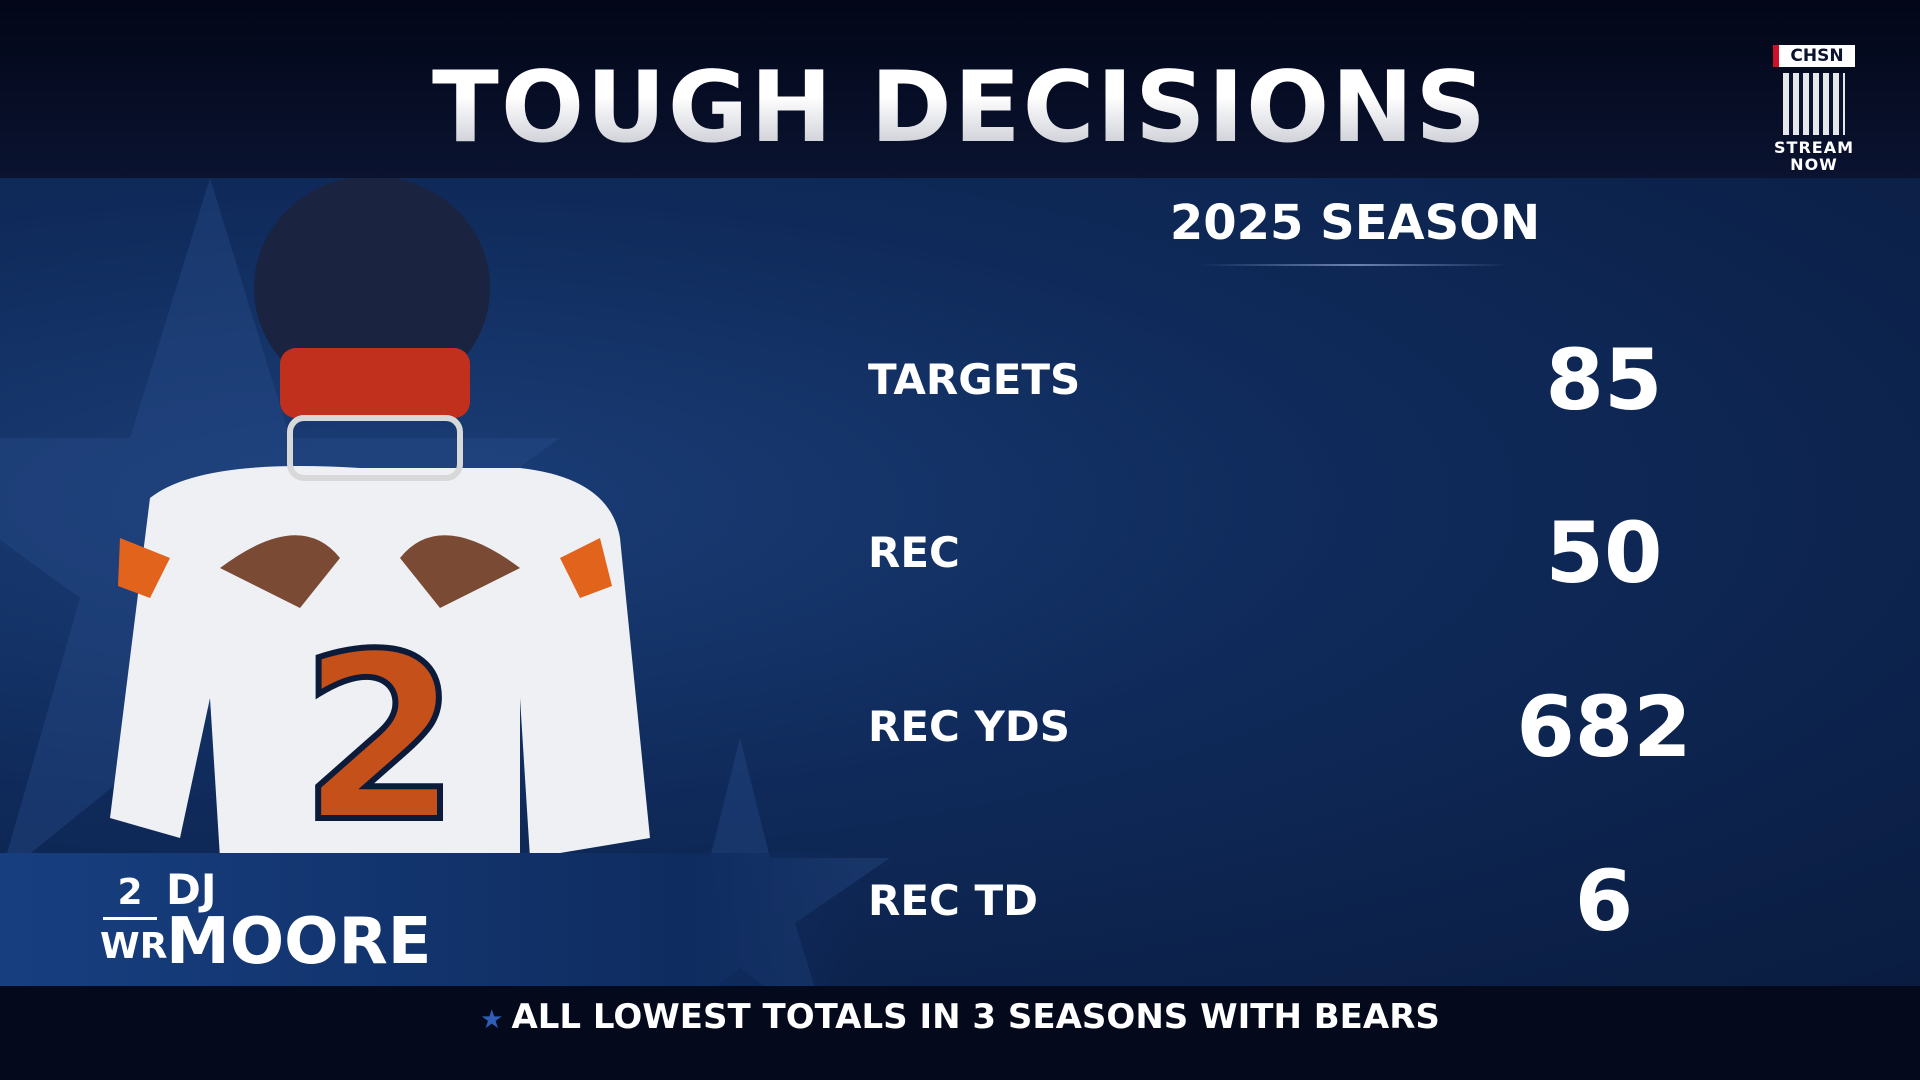  Describe the element at coordinates (492, 1020) in the screenshot. I see `star-icon: ★` at that location.